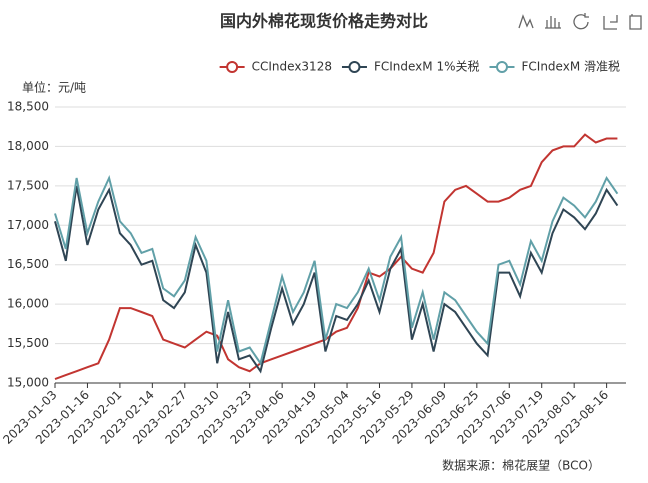 The width and height of the screenshot is (648, 483). I want to click on line-icon, so click(526, 21).